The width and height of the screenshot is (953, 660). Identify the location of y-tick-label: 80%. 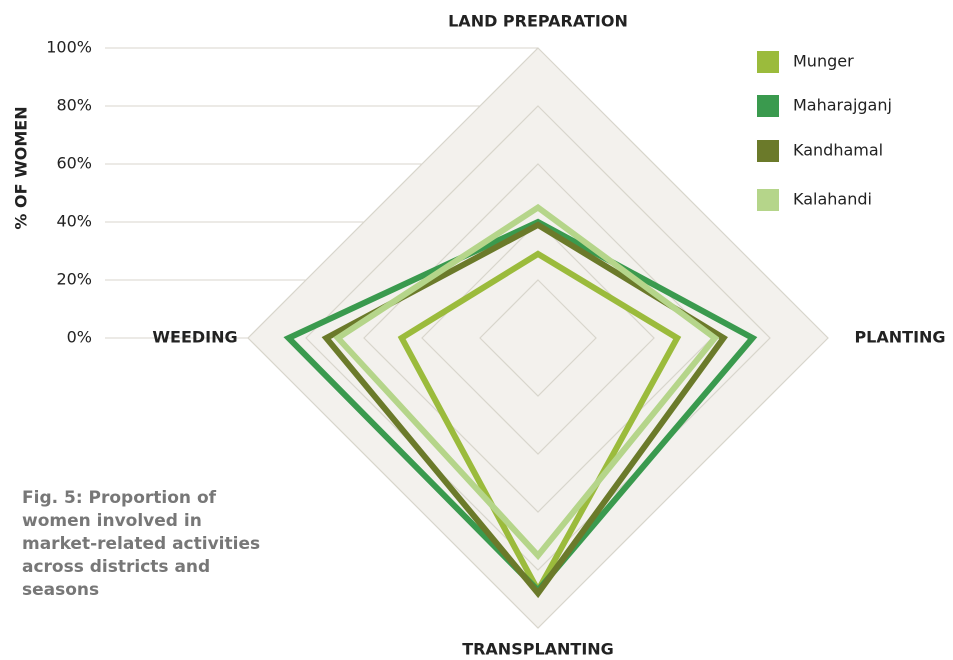
(74, 105).